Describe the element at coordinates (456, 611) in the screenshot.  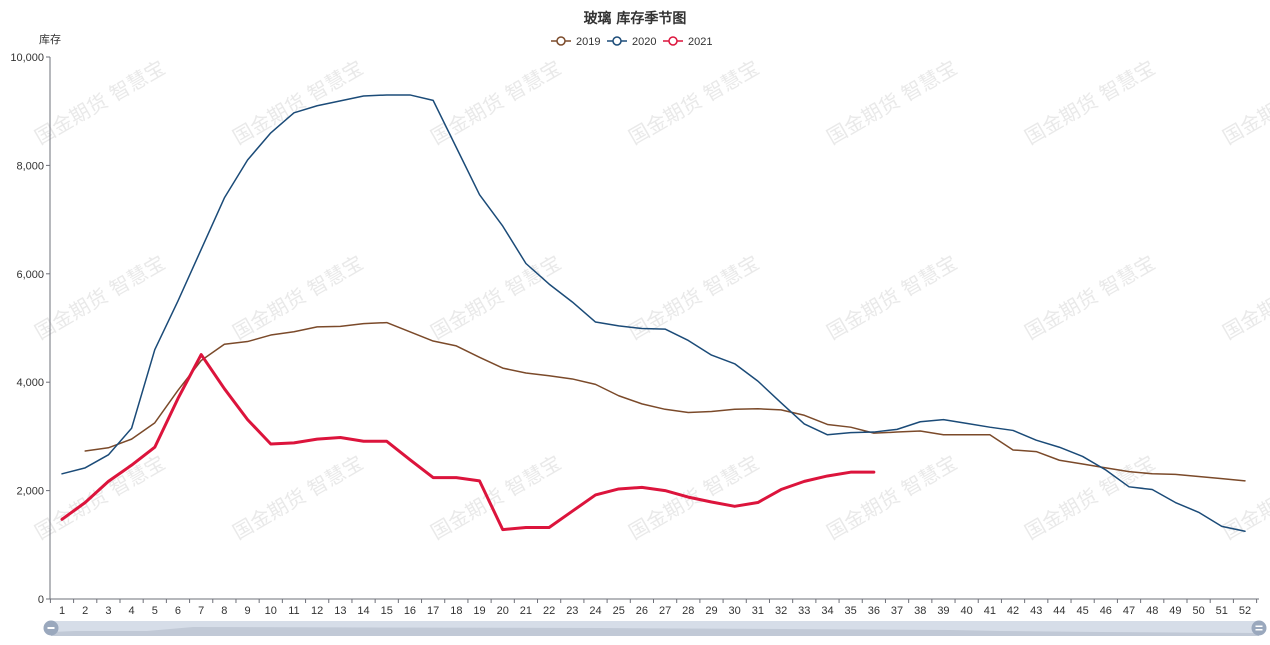
I see `x-tick-label: 18` at that location.